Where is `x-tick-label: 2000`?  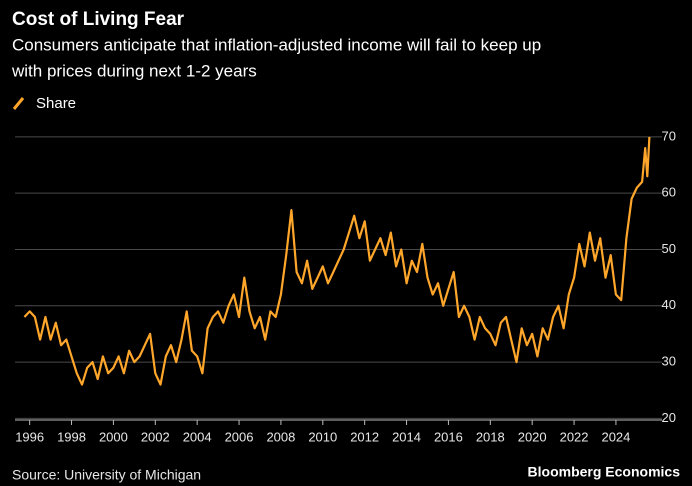
x-tick-label: 2000 is located at coordinates (113, 436).